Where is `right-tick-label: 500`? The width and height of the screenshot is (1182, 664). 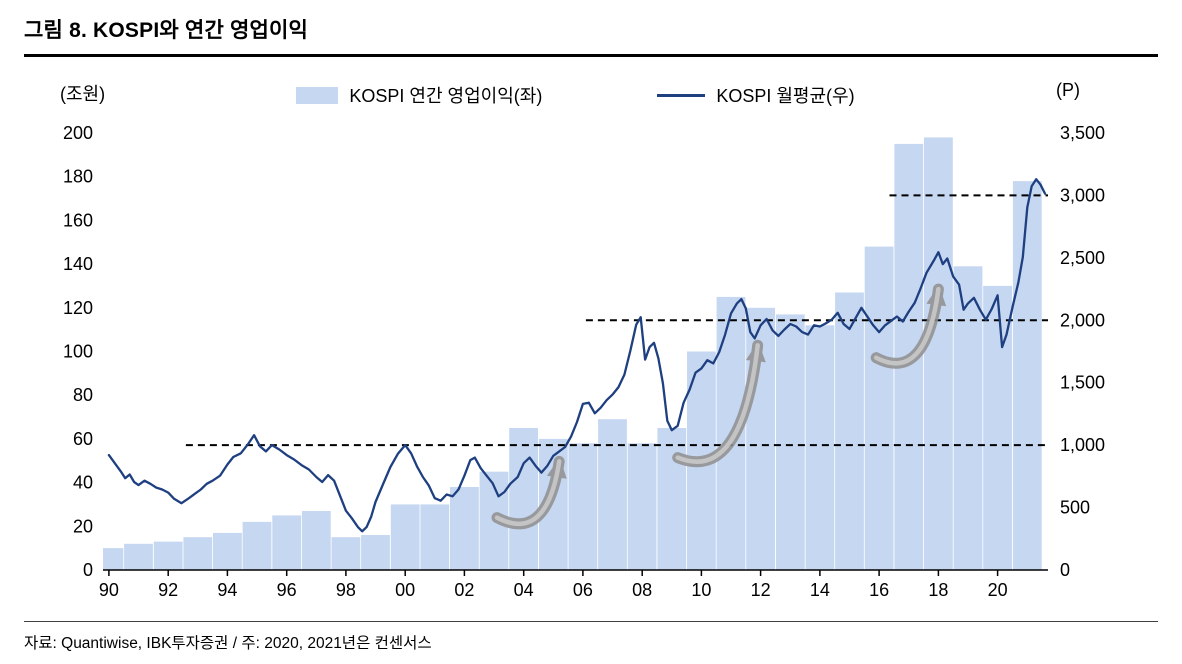
right-tick-label: 500 is located at coordinates (1075, 508).